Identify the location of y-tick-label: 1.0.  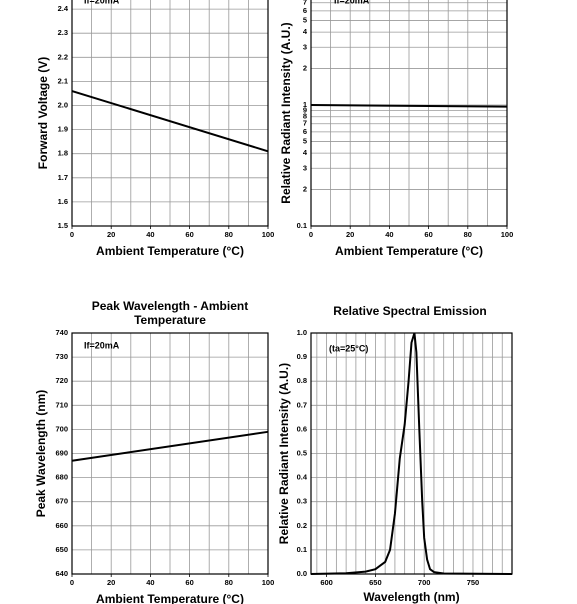
(302, 332).